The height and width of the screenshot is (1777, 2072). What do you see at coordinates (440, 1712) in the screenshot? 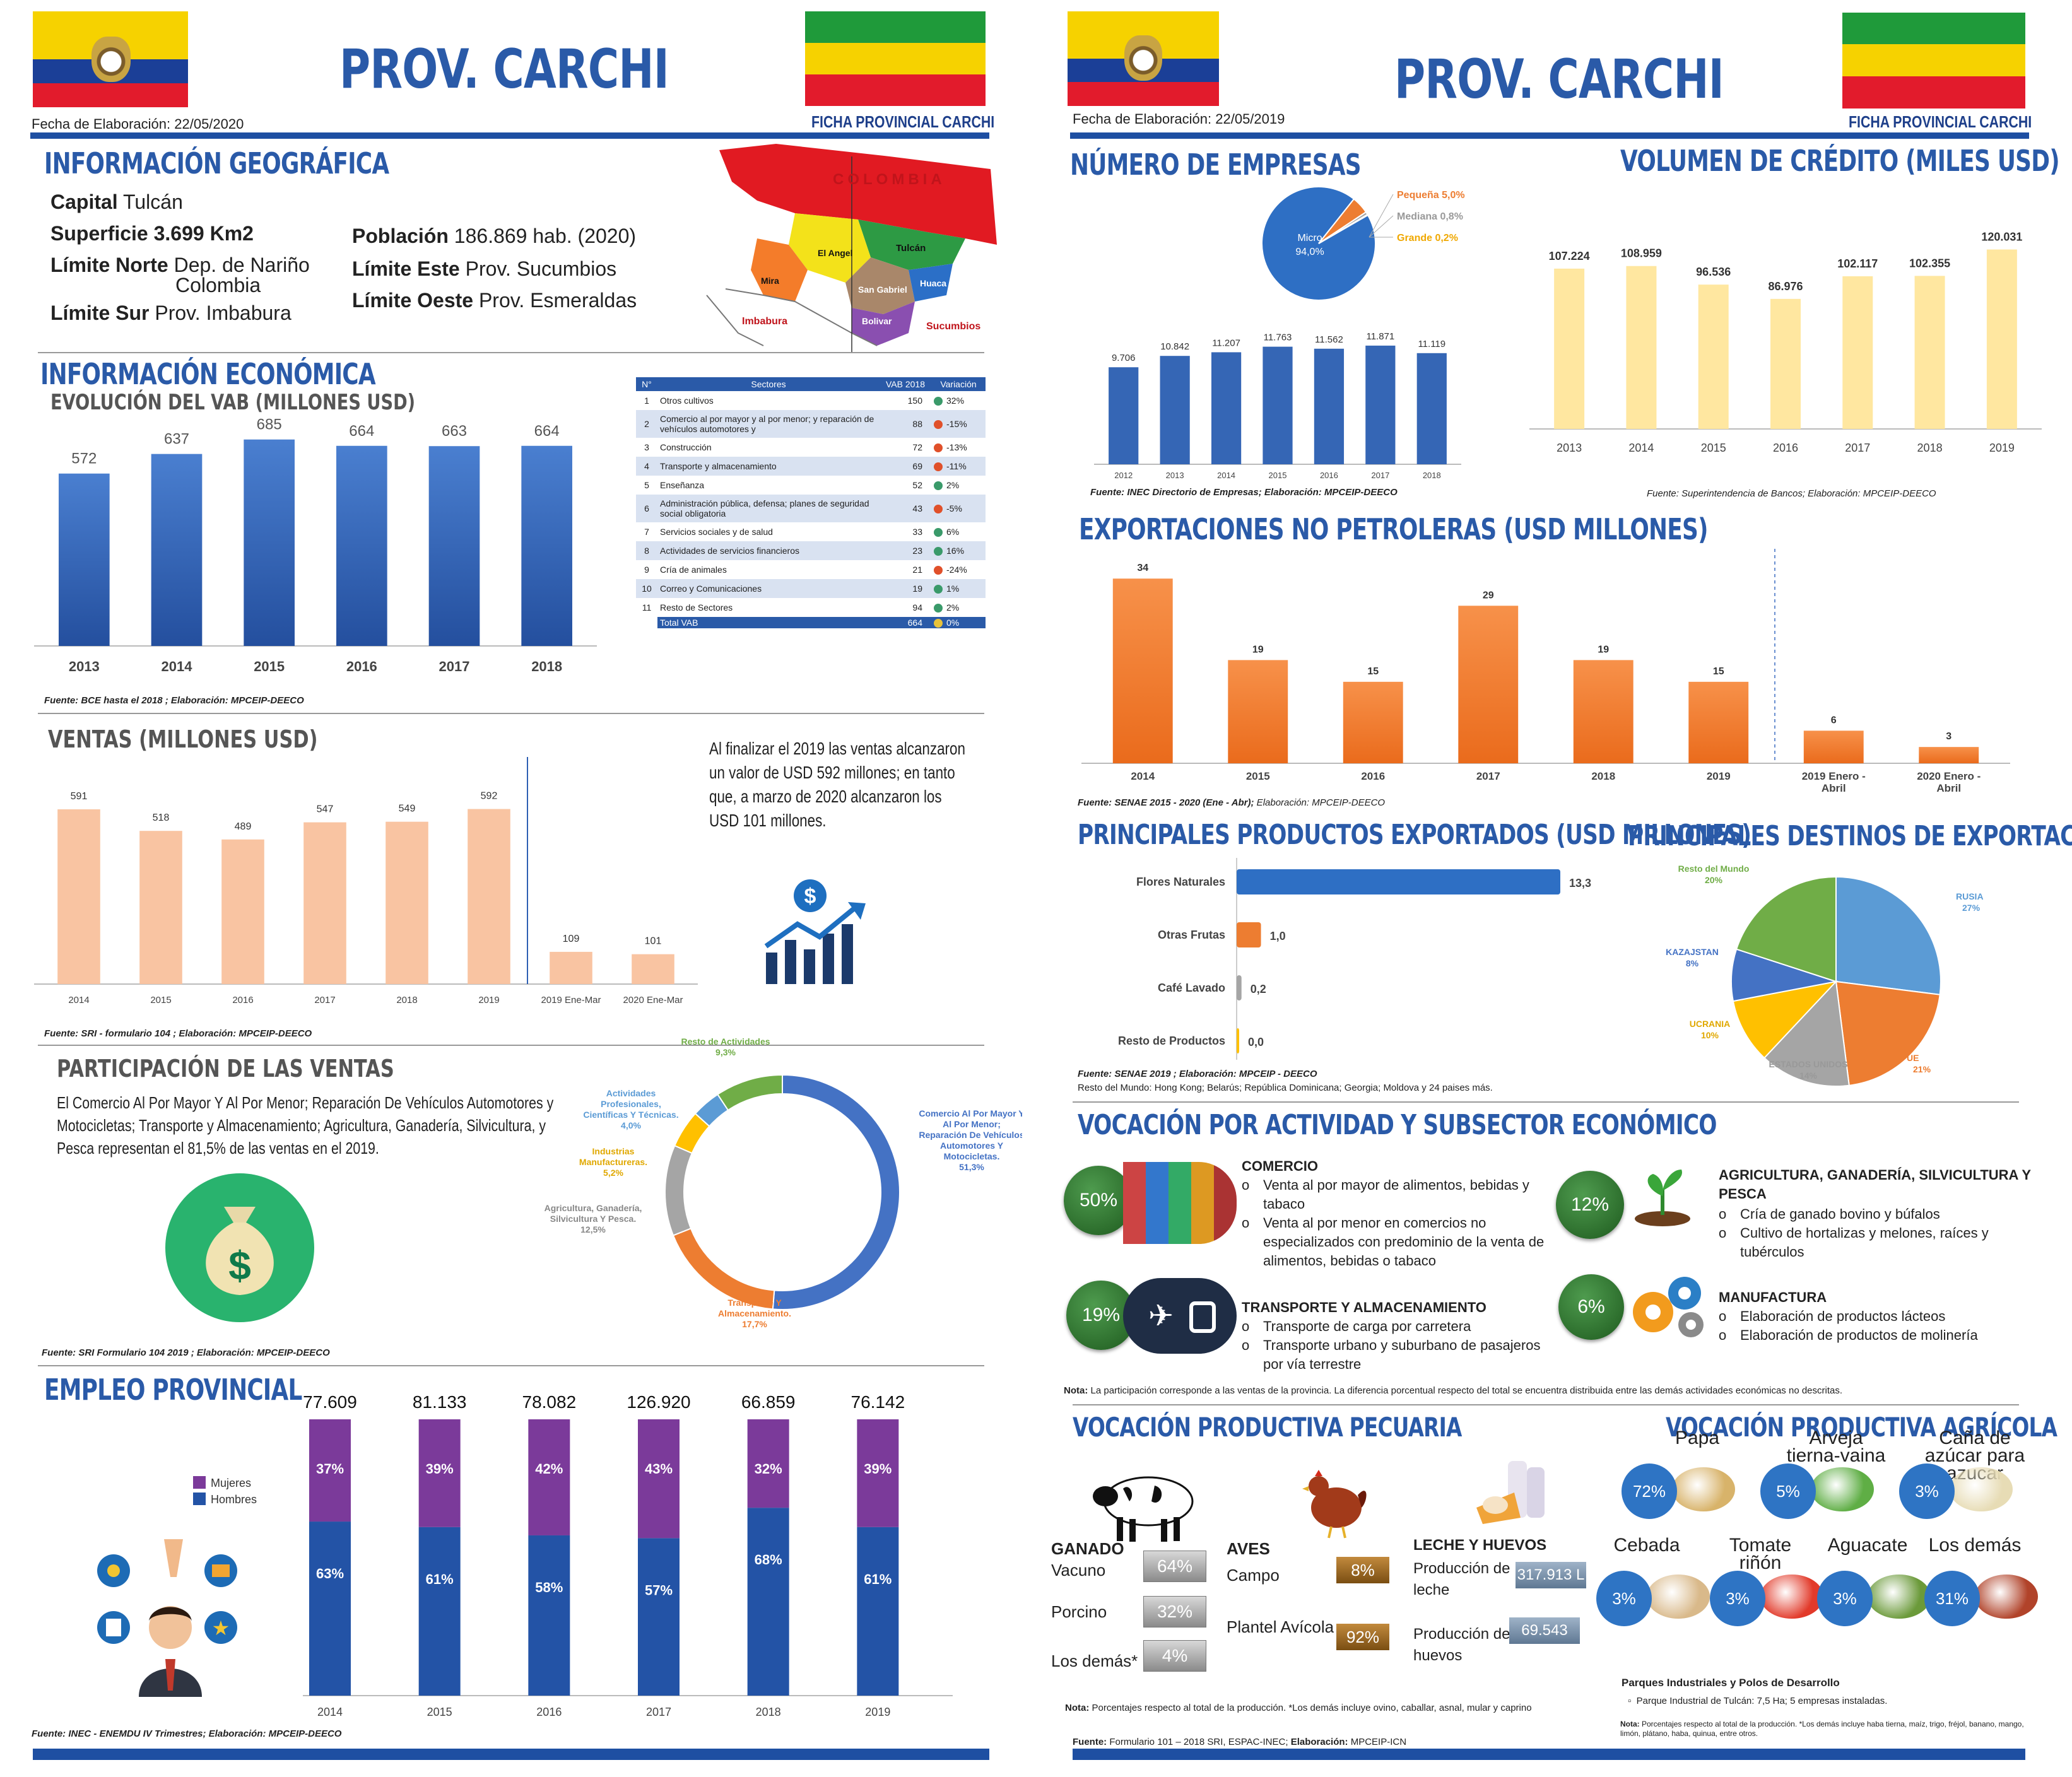
I see `x-tick-label: 2015` at bounding box center [440, 1712].